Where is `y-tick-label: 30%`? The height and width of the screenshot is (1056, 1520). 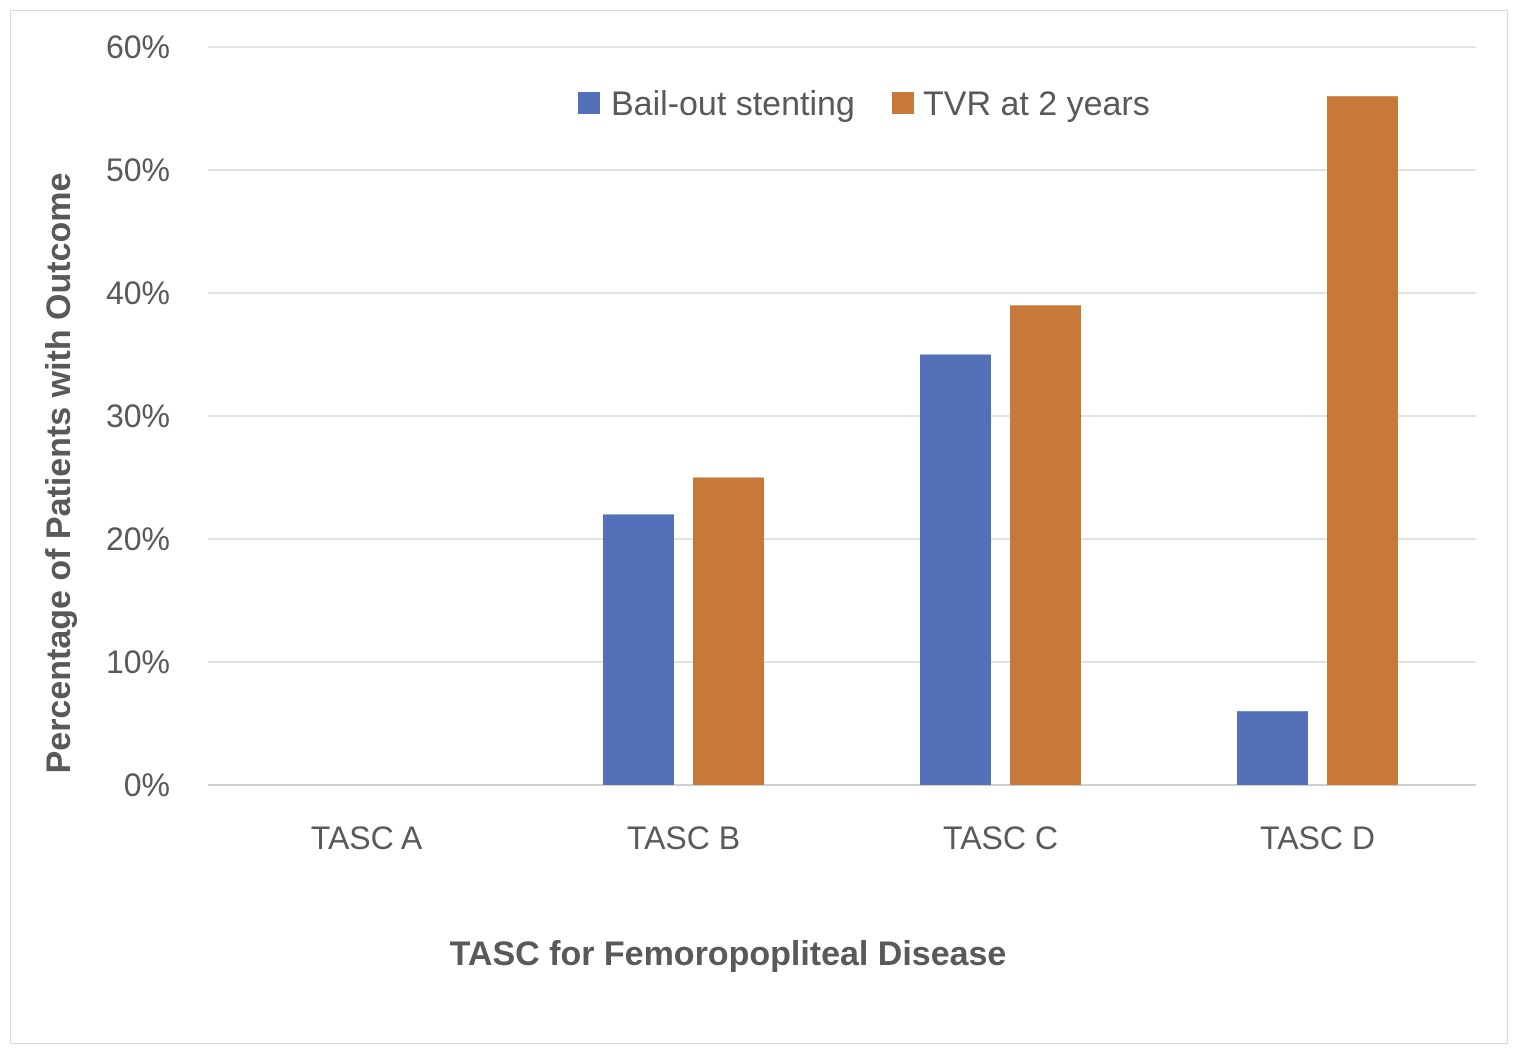 y-tick-label: 30% is located at coordinates (138, 416).